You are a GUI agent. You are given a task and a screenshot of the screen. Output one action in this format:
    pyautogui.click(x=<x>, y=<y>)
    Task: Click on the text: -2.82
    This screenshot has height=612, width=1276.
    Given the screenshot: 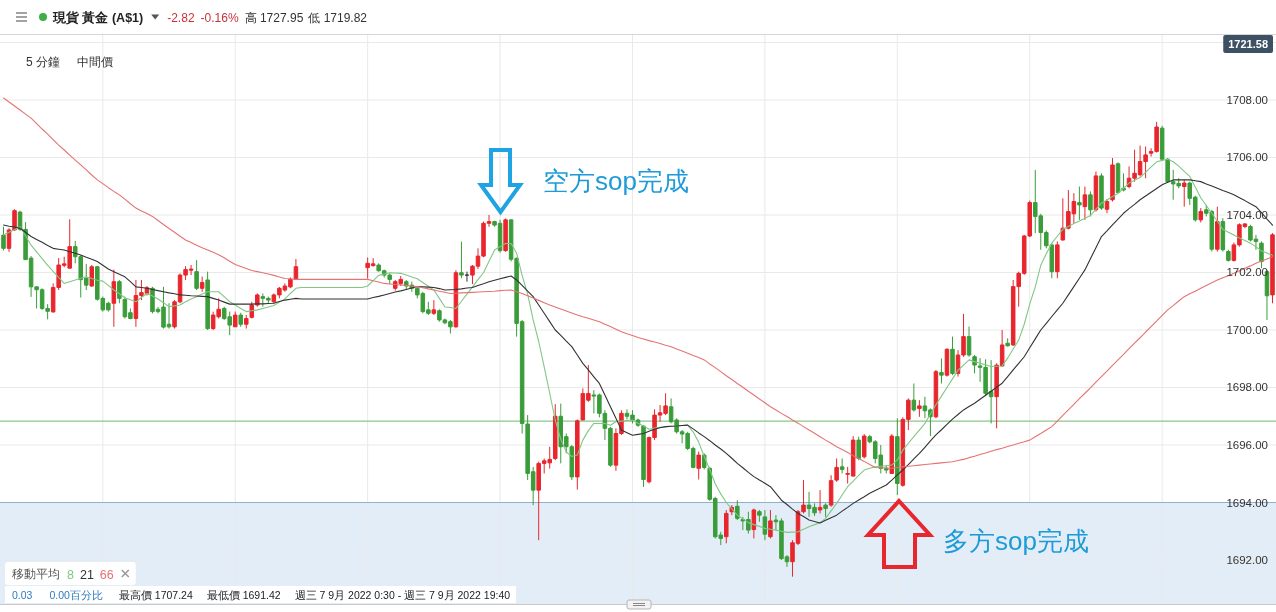 What is the action you would take?
    pyautogui.click(x=181, y=18)
    